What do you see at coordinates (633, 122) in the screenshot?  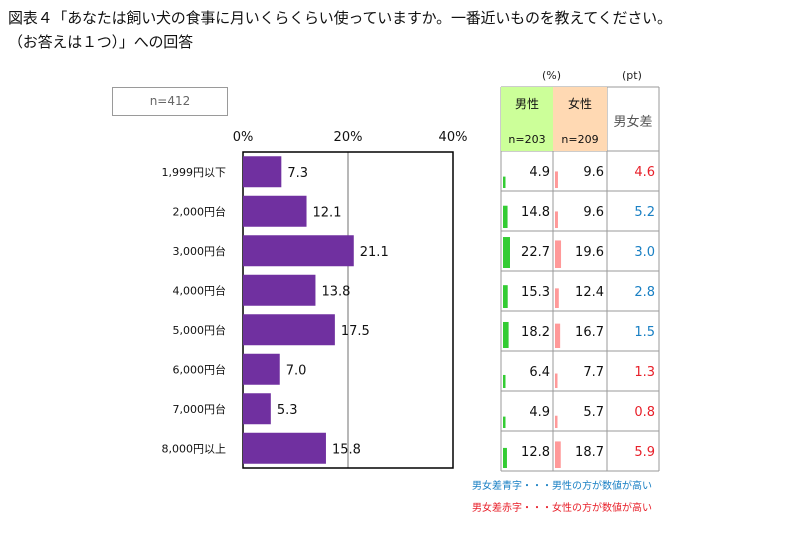 I see `difference-header-label: 男女差` at bounding box center [633, 122].